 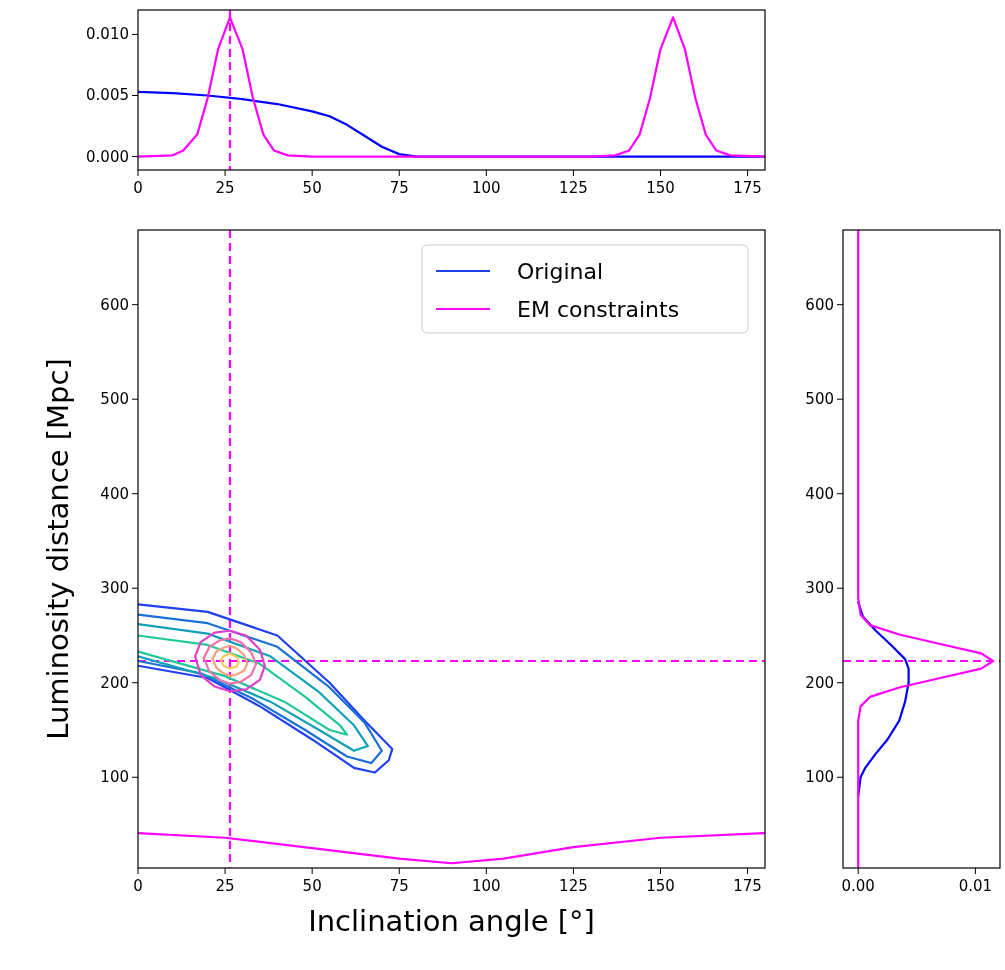 What do you see at coordinates (598, 309) in the screenshot?
I see `legend-label: EM constraints` at bounding box center [598, 309].